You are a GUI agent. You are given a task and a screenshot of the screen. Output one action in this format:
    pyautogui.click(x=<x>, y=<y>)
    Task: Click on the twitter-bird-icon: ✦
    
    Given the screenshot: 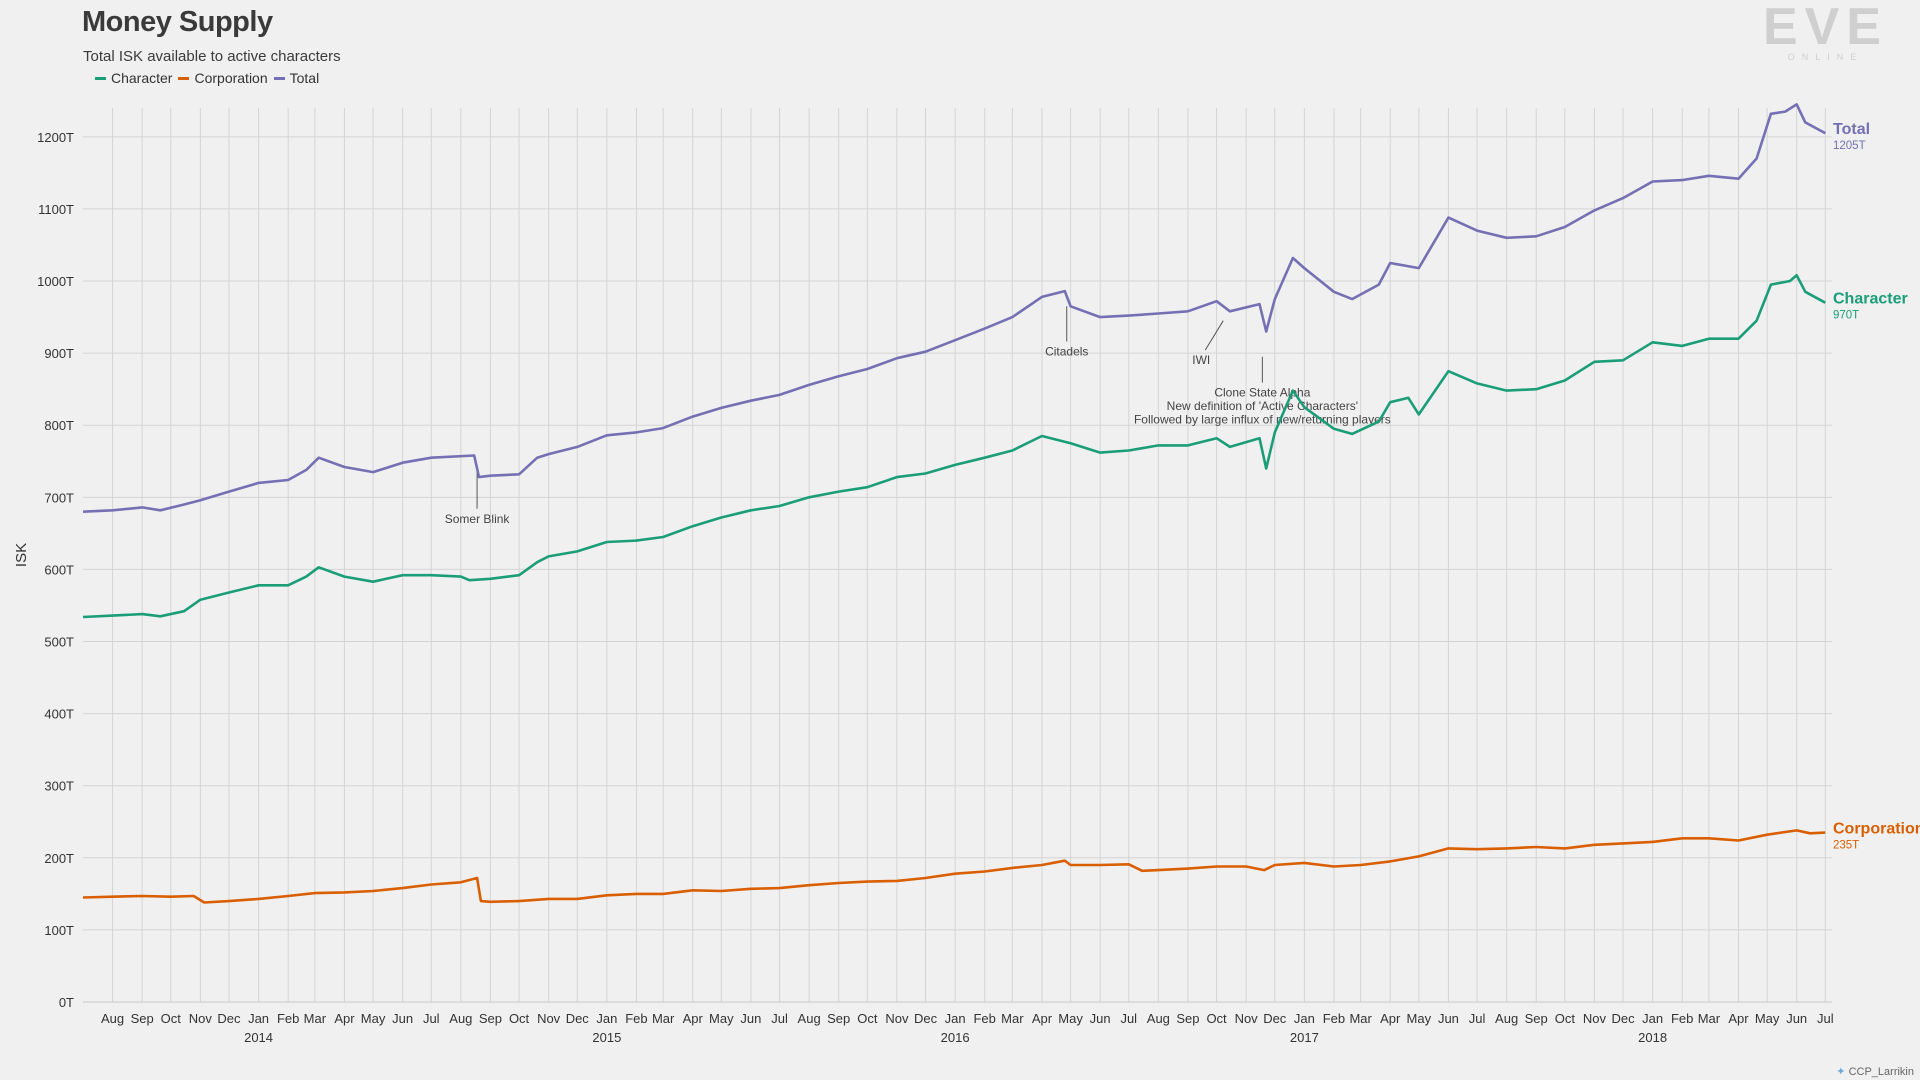 What is the action you would take?
    pyautogui.click(x=1841, y=1072)
    